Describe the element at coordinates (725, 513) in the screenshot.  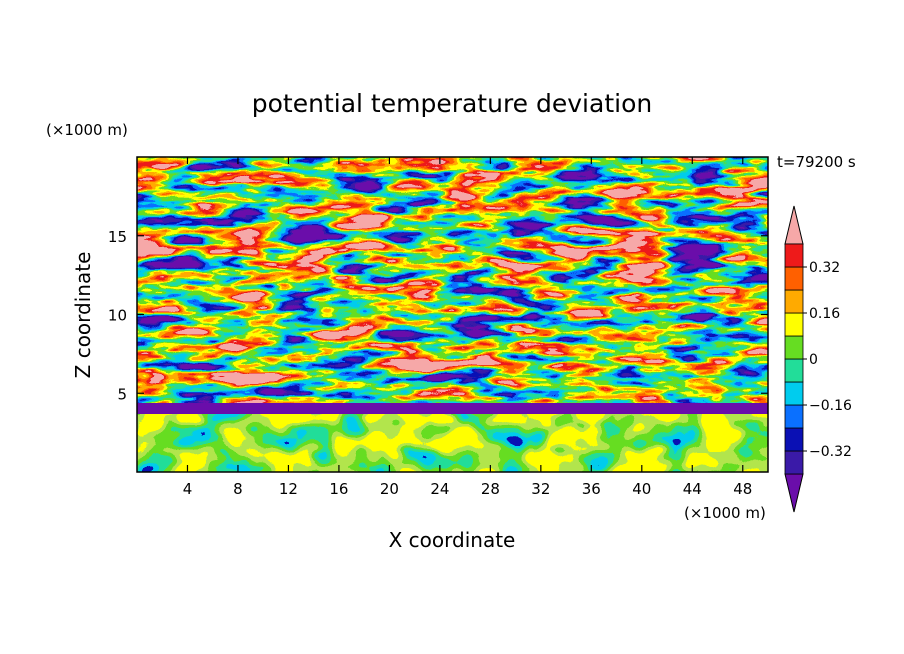
I see `x-unit-label: (×1000 m)` at that location.